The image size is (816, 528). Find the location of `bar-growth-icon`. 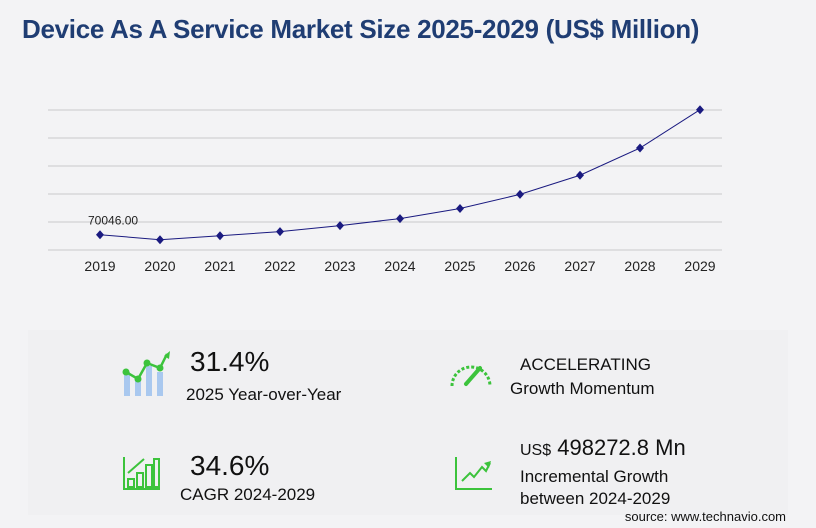

bar-growth-icon is located at coordinates (141, 473).